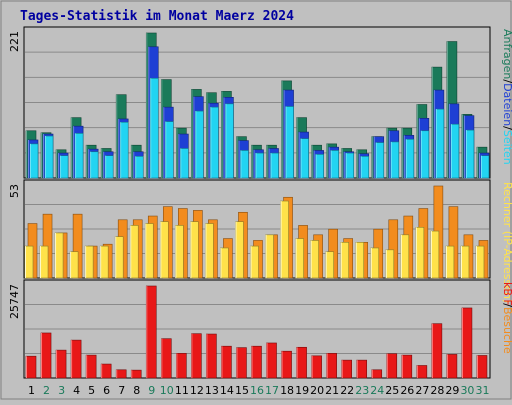  What do you see at coordinates (167, 390) in the screenshot?
I see `x-tick-label: 10` at bounding box center [167, 390].